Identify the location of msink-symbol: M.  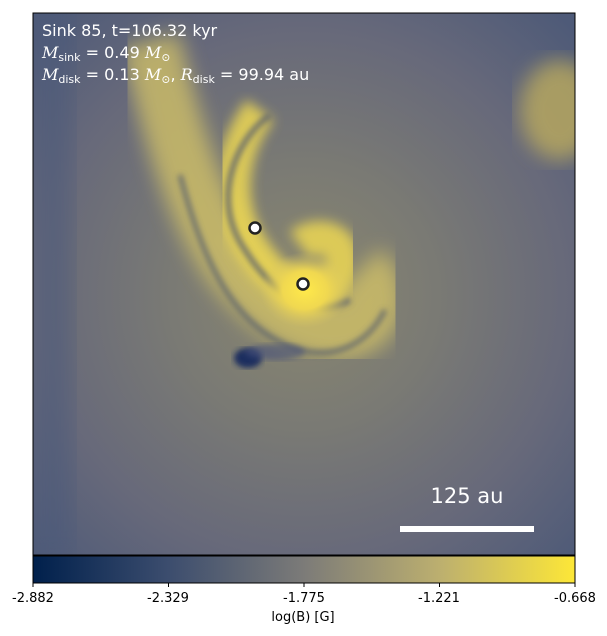
(50, 52).